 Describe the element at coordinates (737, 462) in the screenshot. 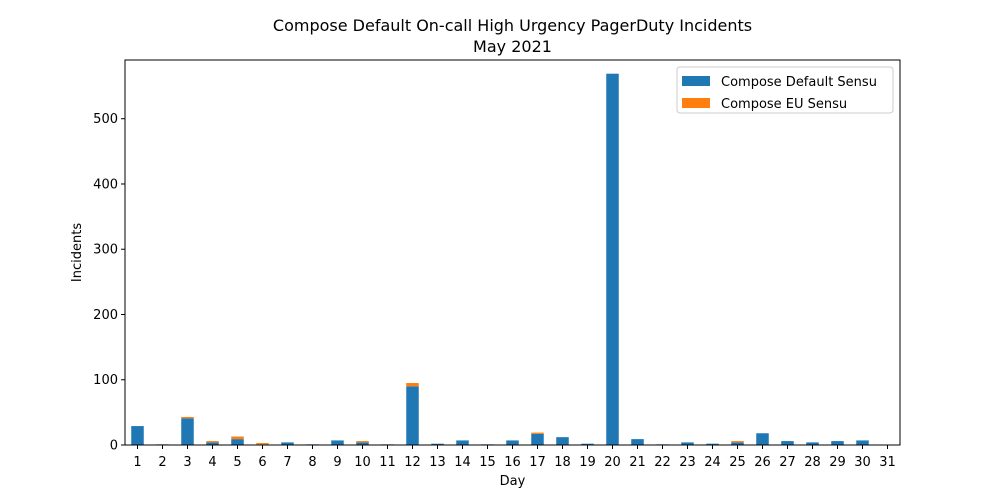

I see `x-tick-label: 25` at that location.